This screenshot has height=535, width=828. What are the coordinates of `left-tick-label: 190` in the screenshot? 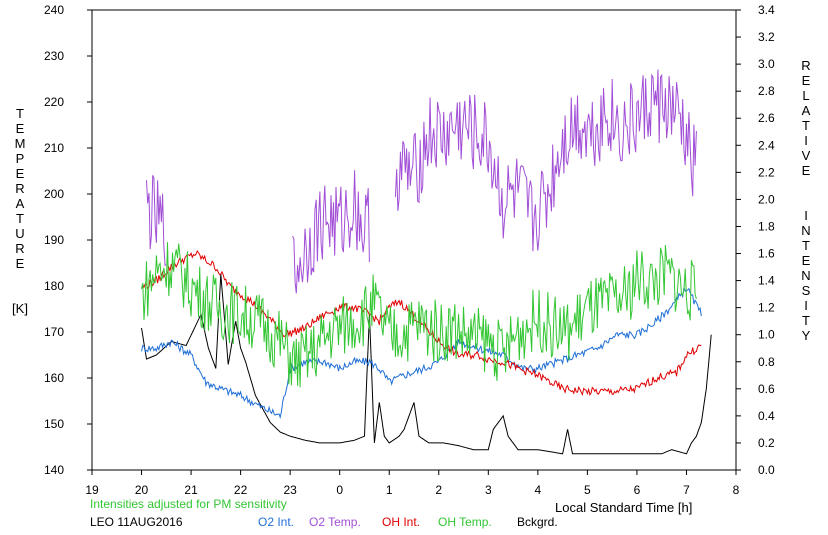 It's located at (54, 240).